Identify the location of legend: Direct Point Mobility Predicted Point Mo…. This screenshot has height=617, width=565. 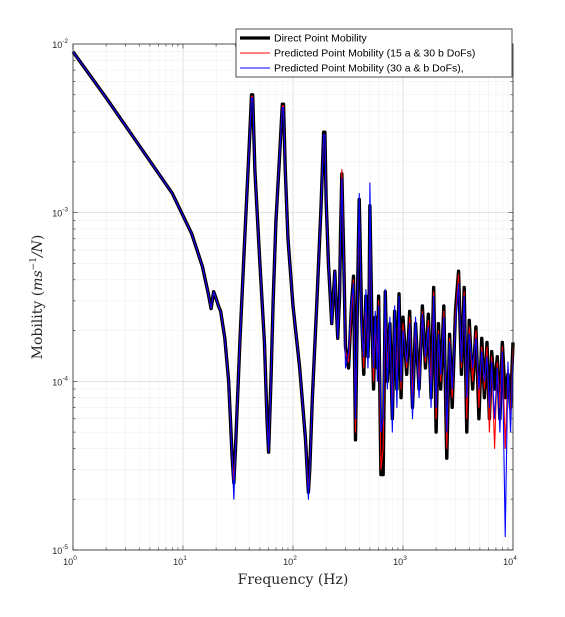
(374, 53).